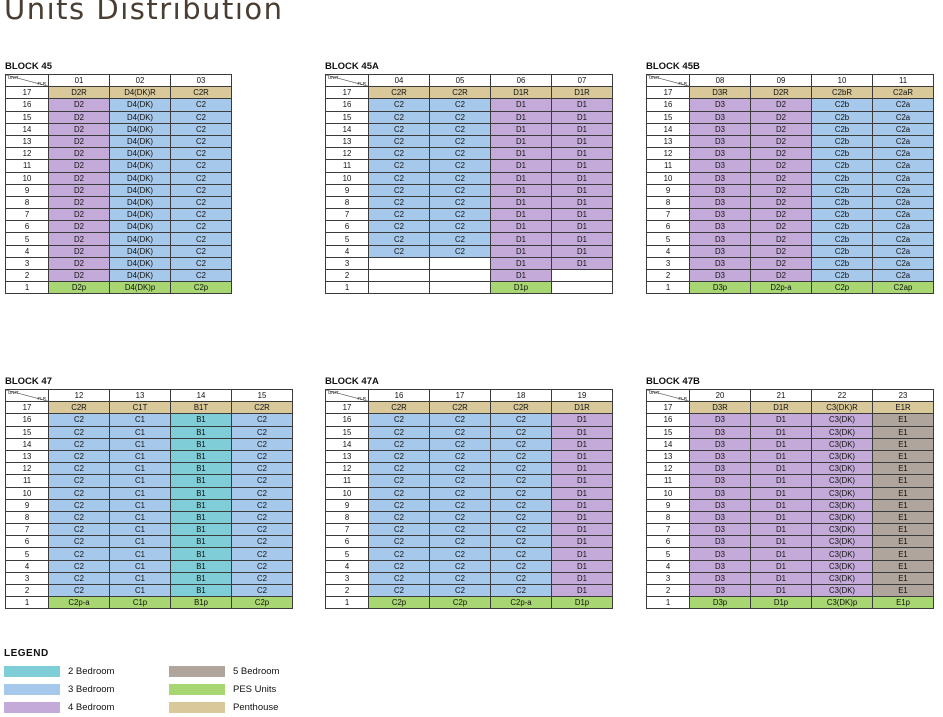  Describe the element at coordinates (790, 444) in the screenshot. I see `floor-row: 14 D3 D1 C3(DK) E1` at that location.